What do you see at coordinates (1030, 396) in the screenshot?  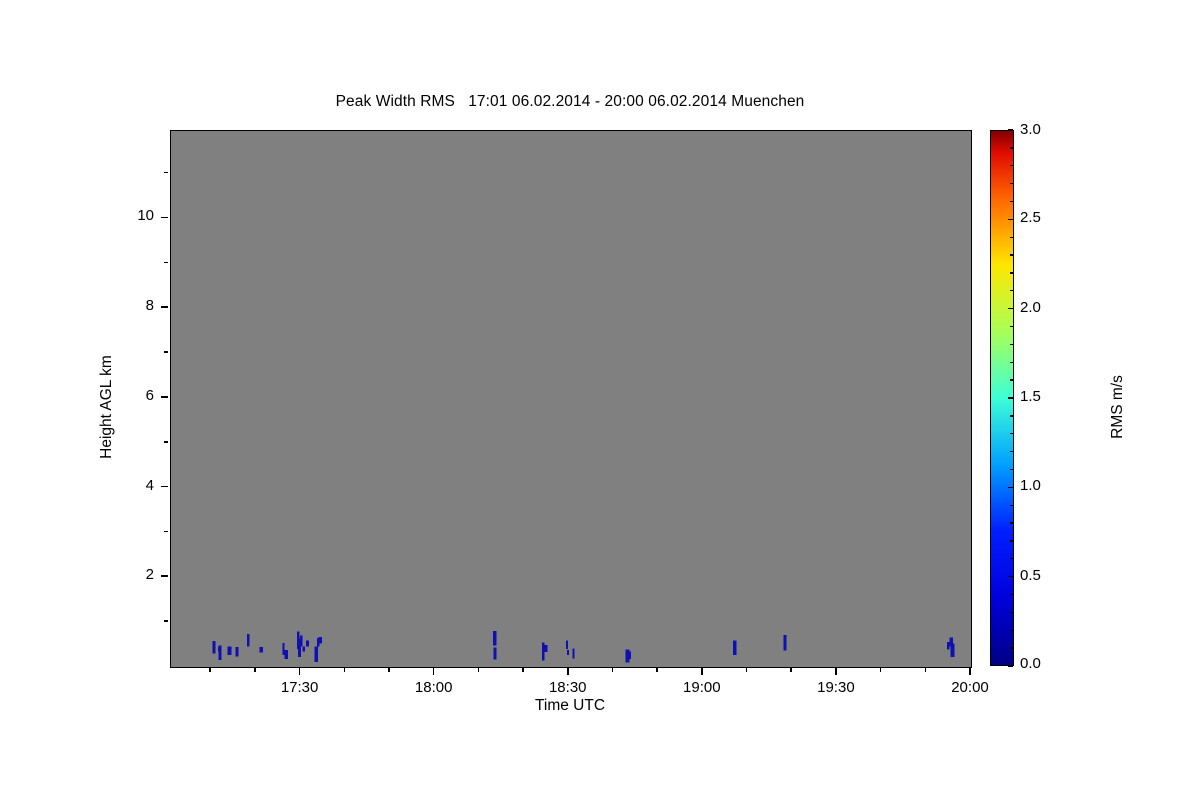 I see `colorbar-tick-label: 1.5` at bounding box center [1030, 396].